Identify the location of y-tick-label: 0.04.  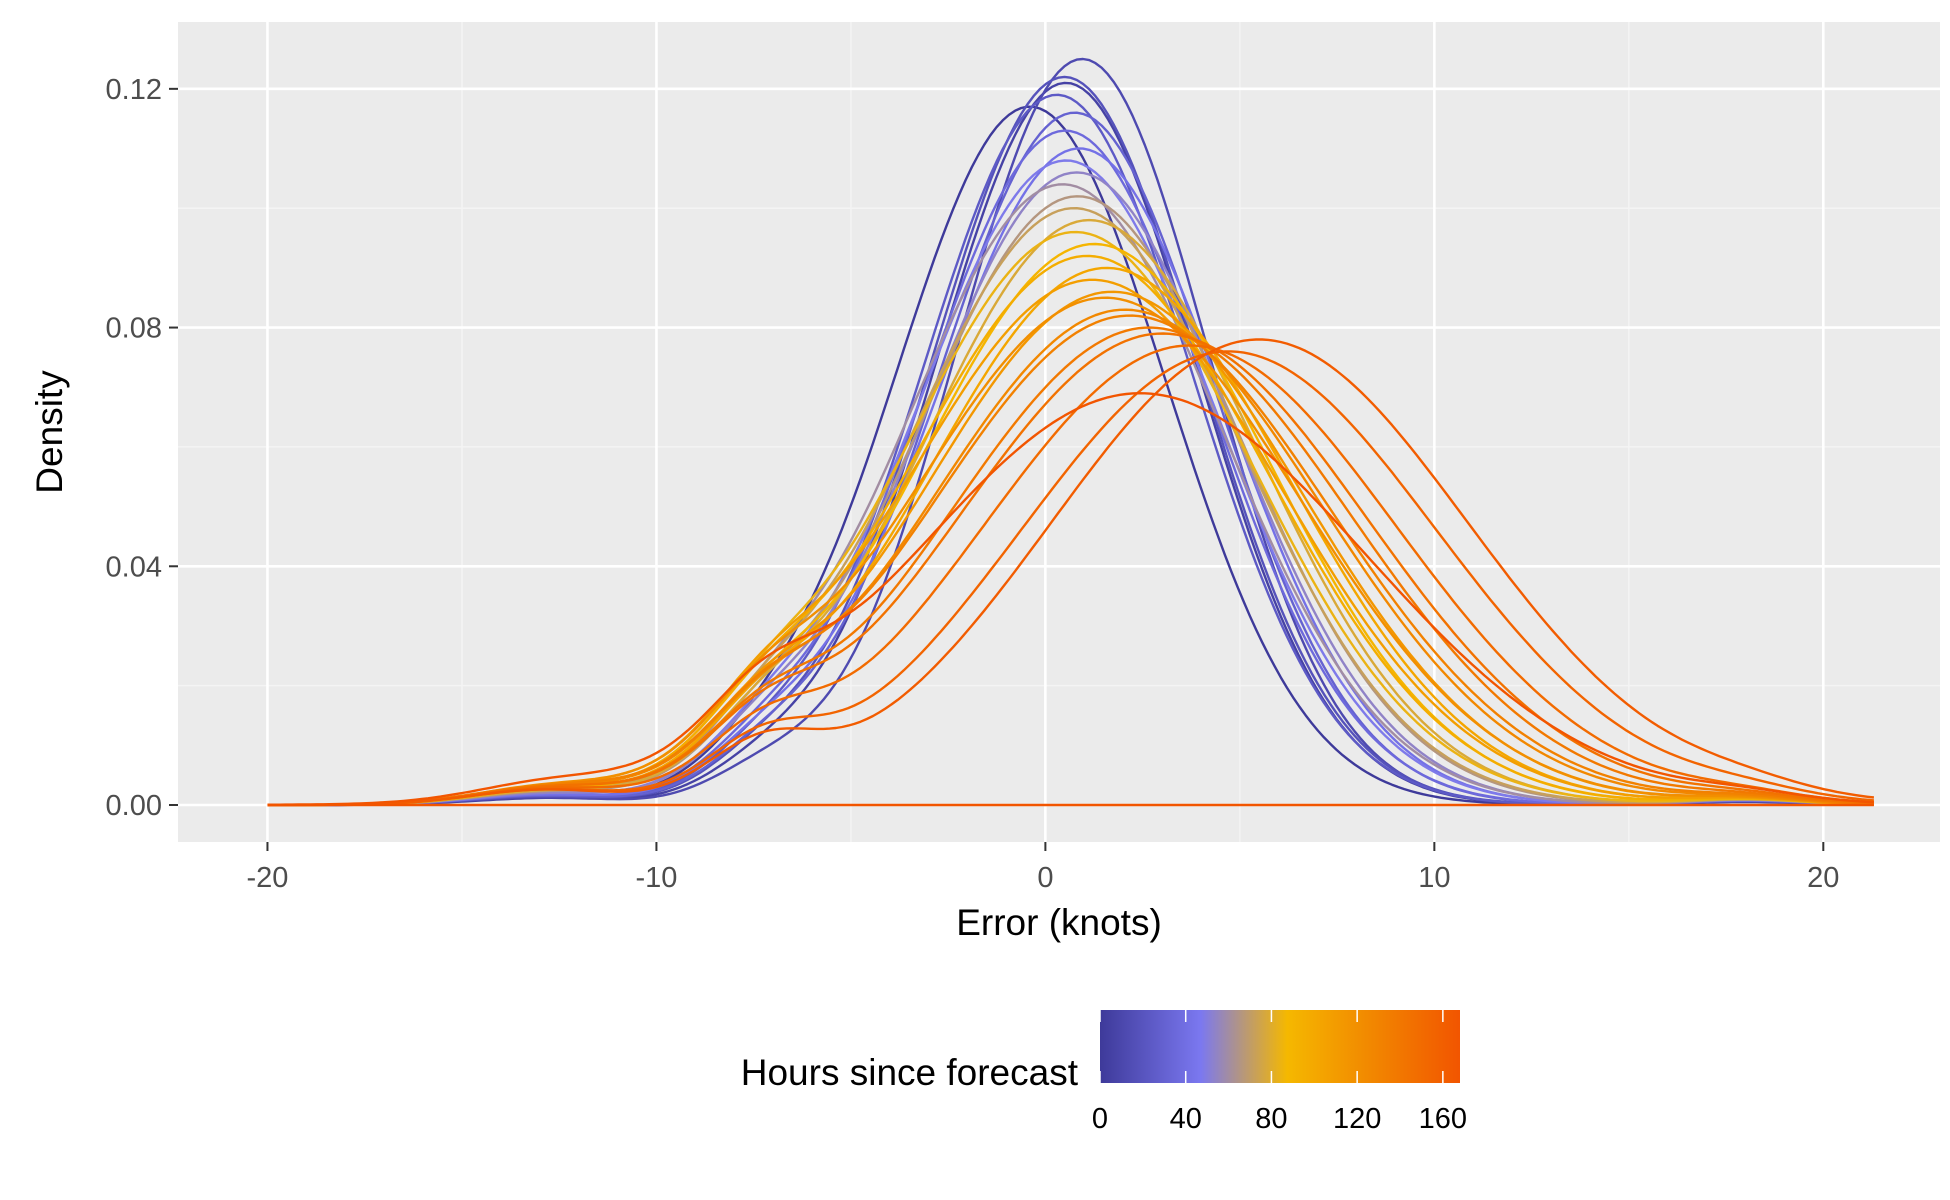
(134, 567).